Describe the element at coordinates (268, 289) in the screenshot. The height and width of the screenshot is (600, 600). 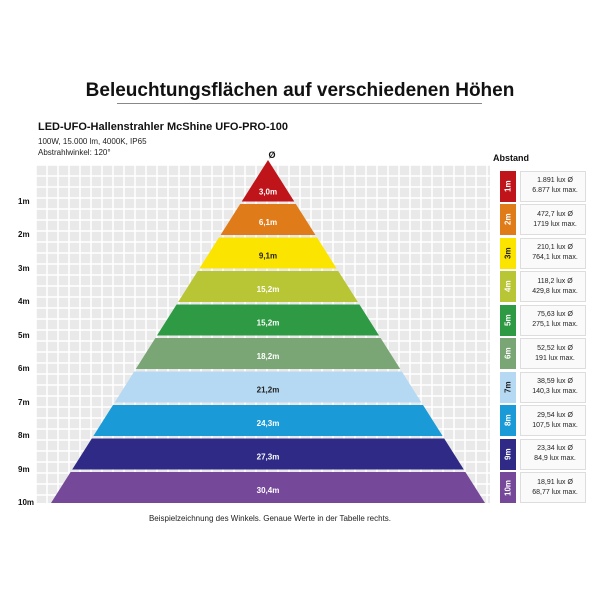
I see `diameter-label-4m: 15,2m` at that location.